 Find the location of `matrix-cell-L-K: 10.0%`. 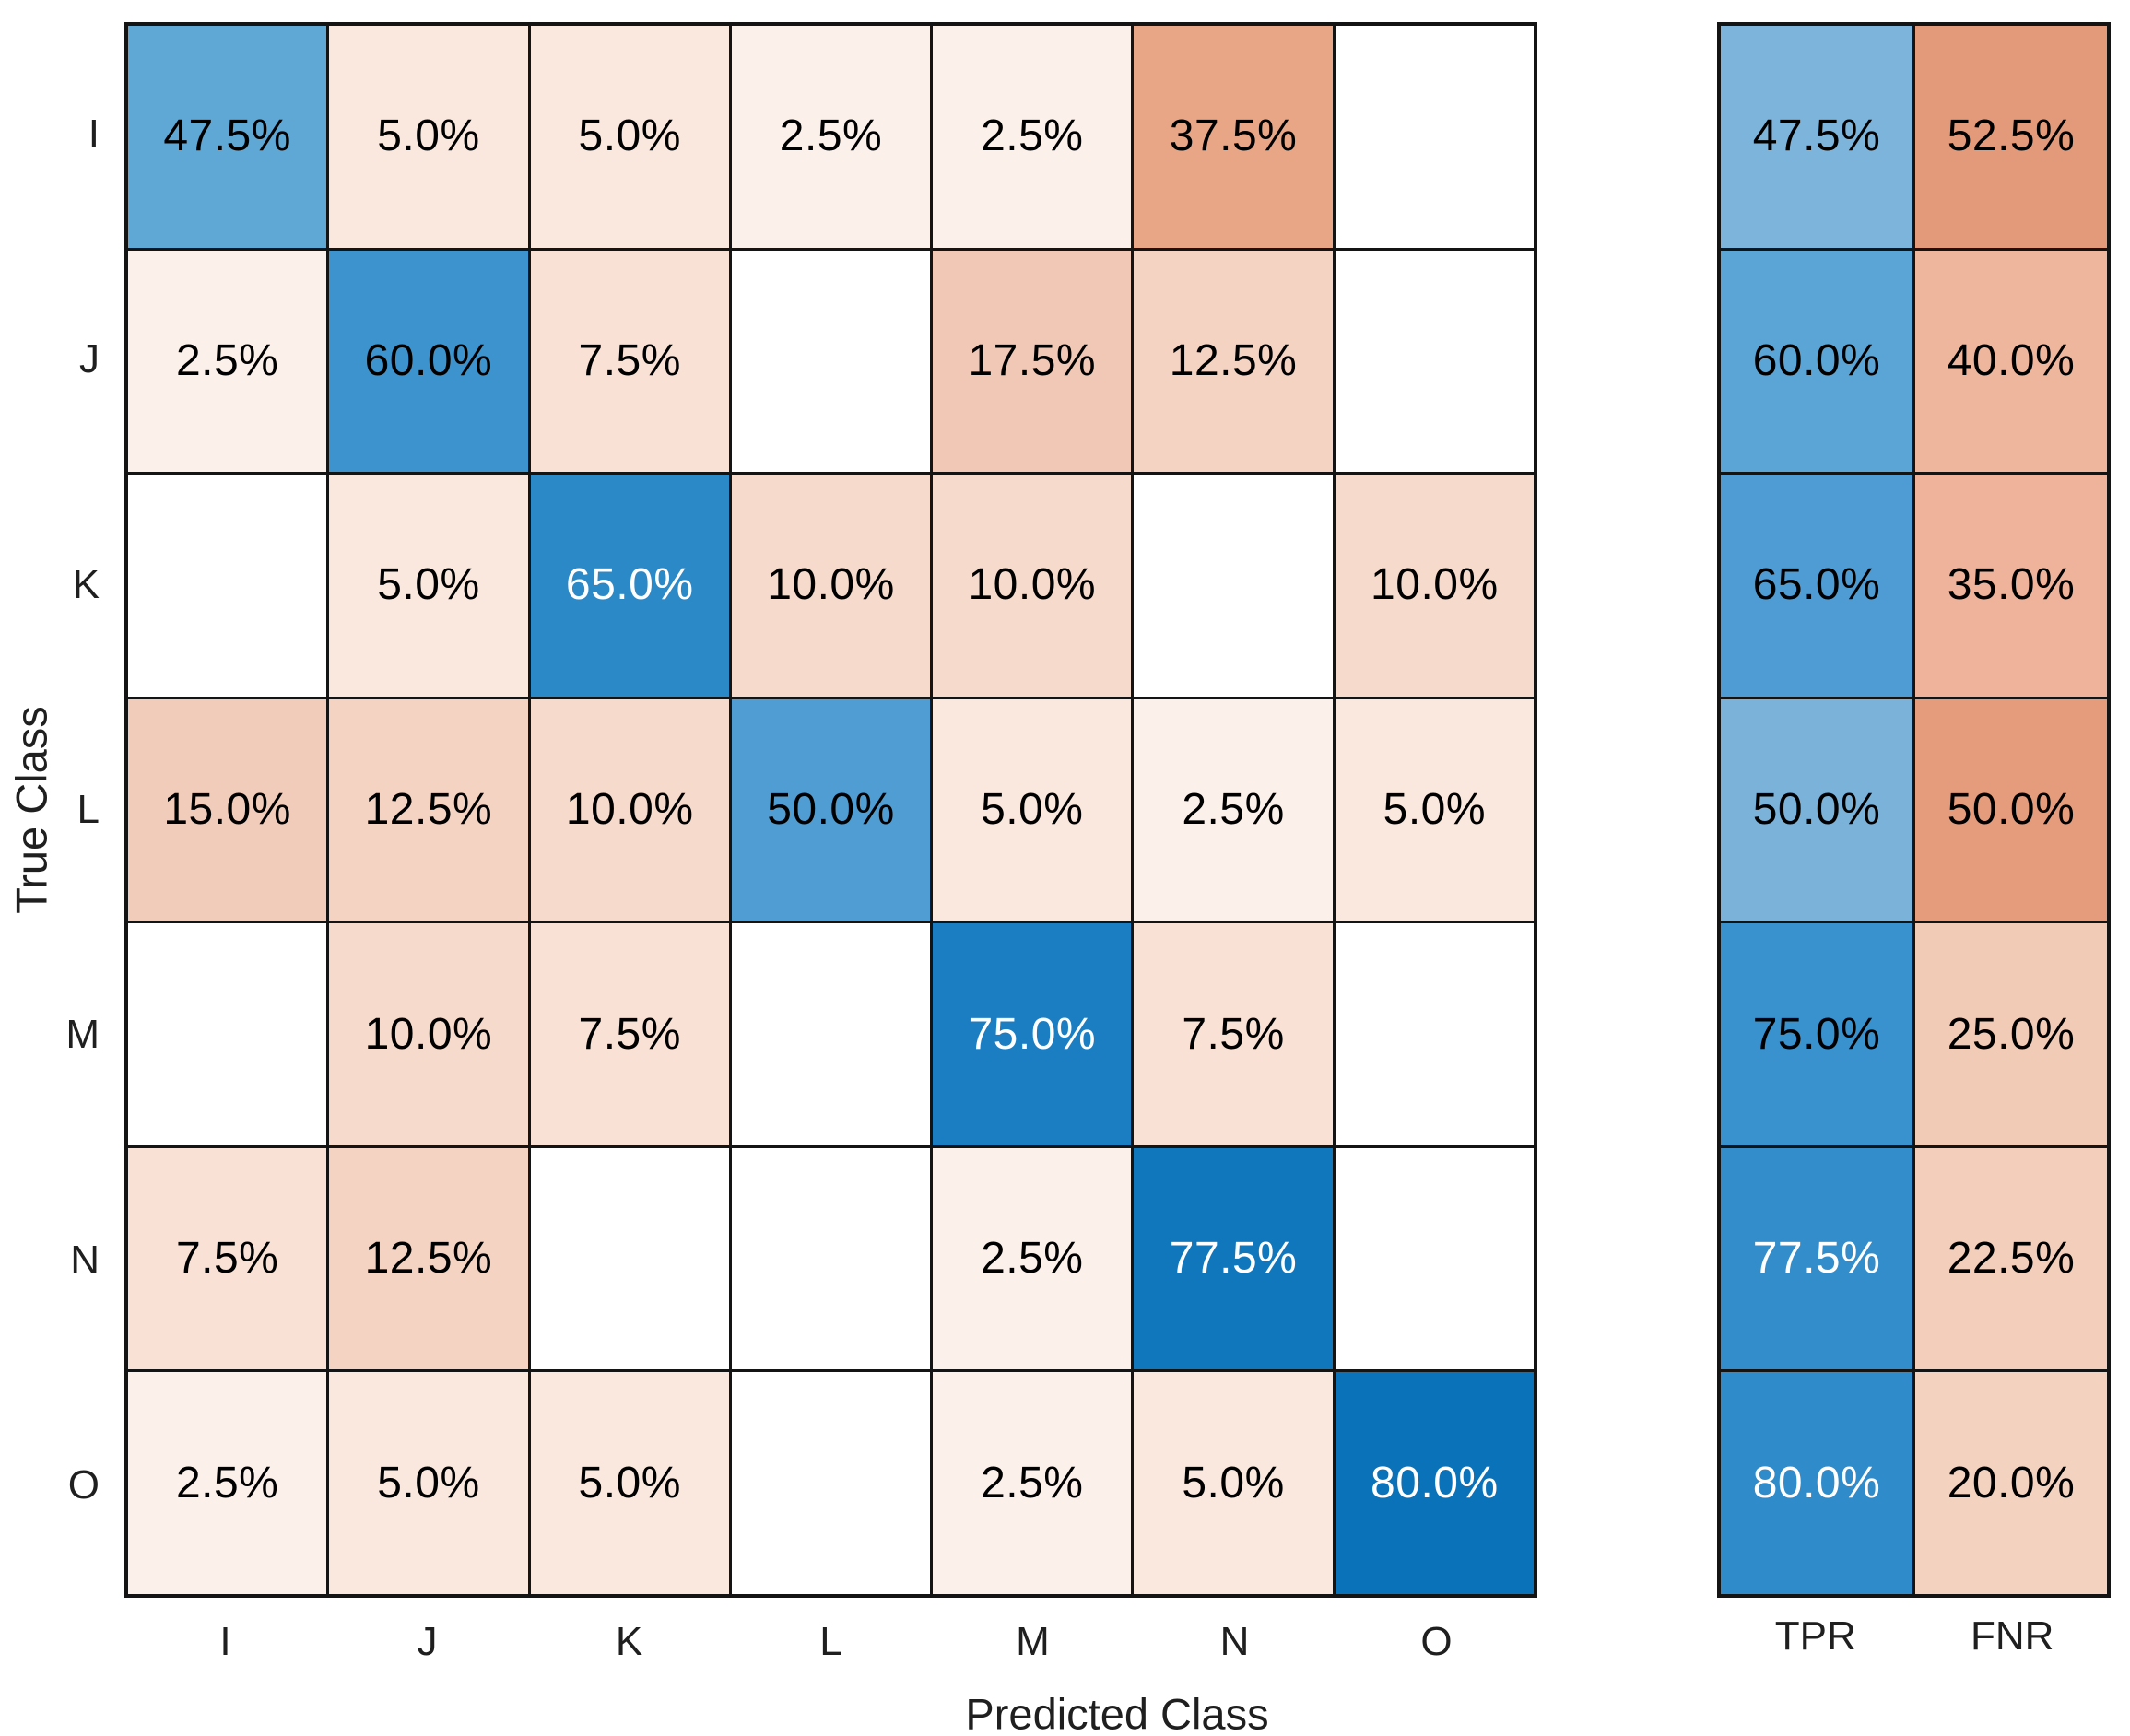

matrix-cell-L-K: 10.0% is located at coordinates (629, 809).